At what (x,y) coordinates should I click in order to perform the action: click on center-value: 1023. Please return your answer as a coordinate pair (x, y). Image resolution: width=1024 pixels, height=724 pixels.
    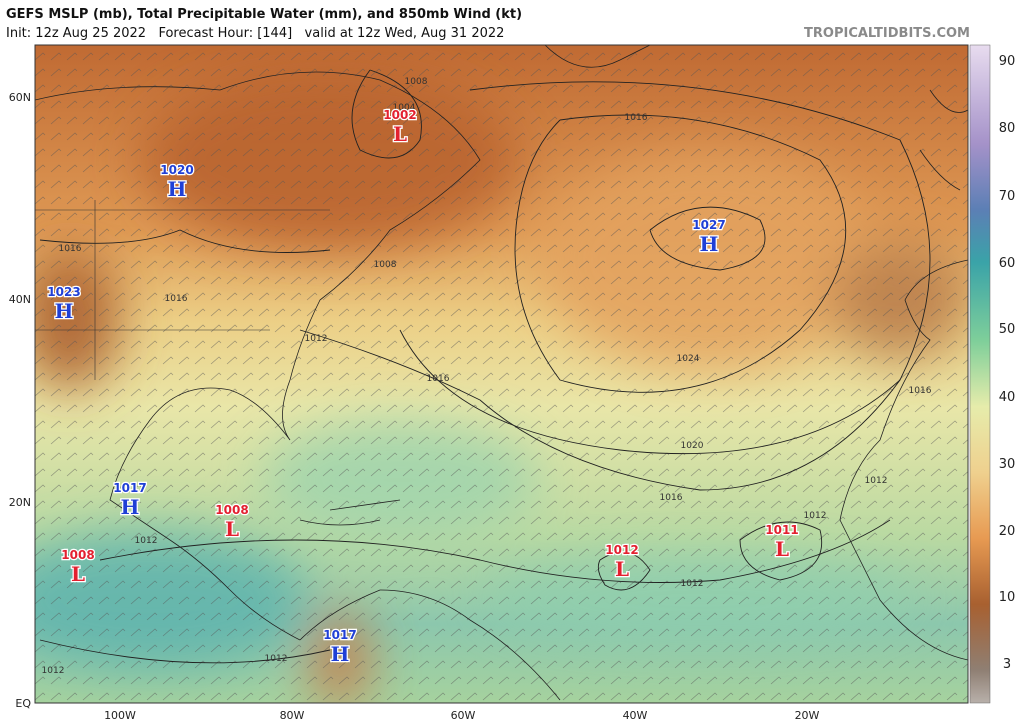
    Looking at the image, I should click on (63, 292).